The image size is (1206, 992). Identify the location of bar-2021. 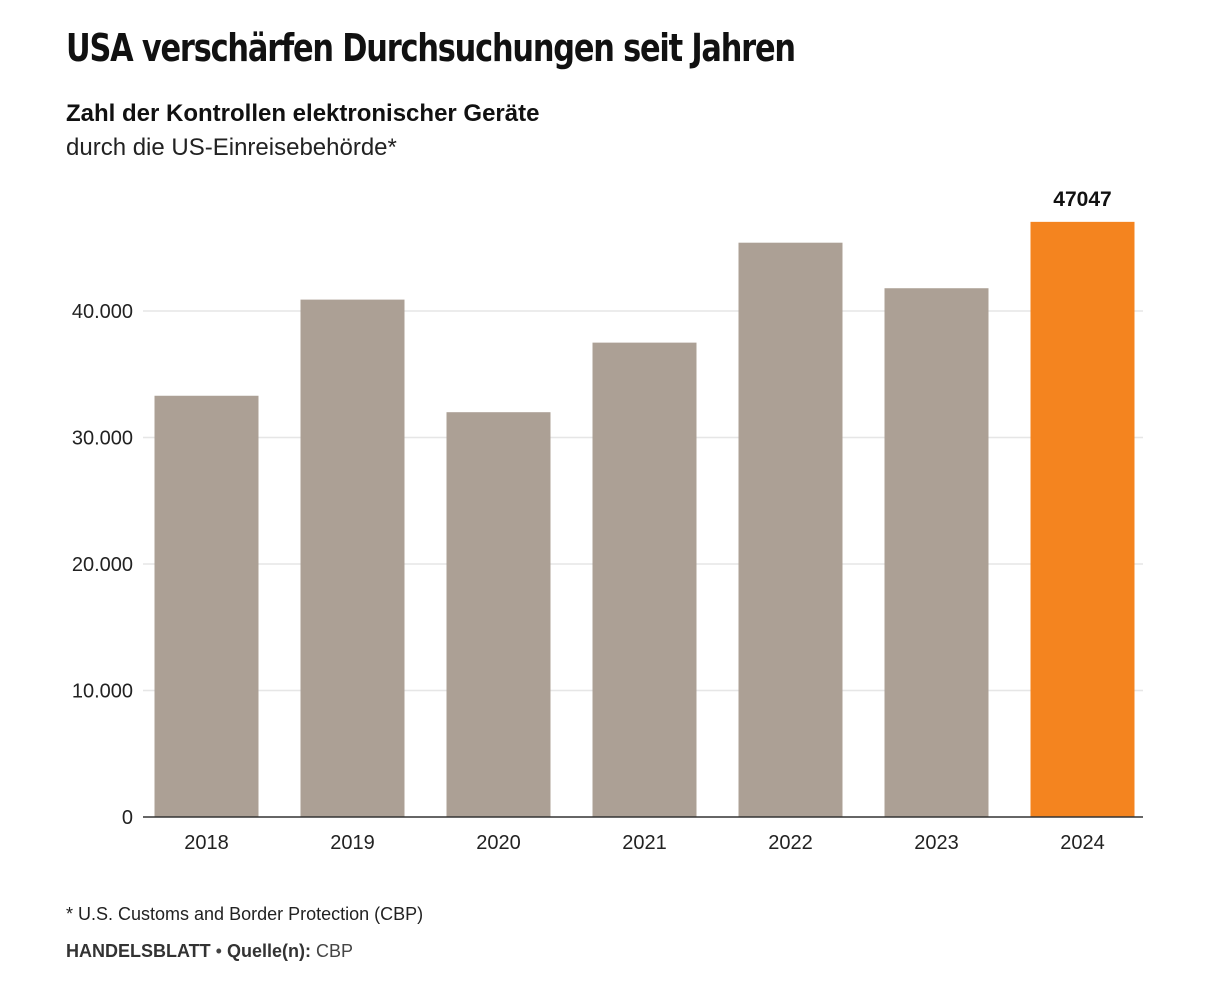
(644, 579).